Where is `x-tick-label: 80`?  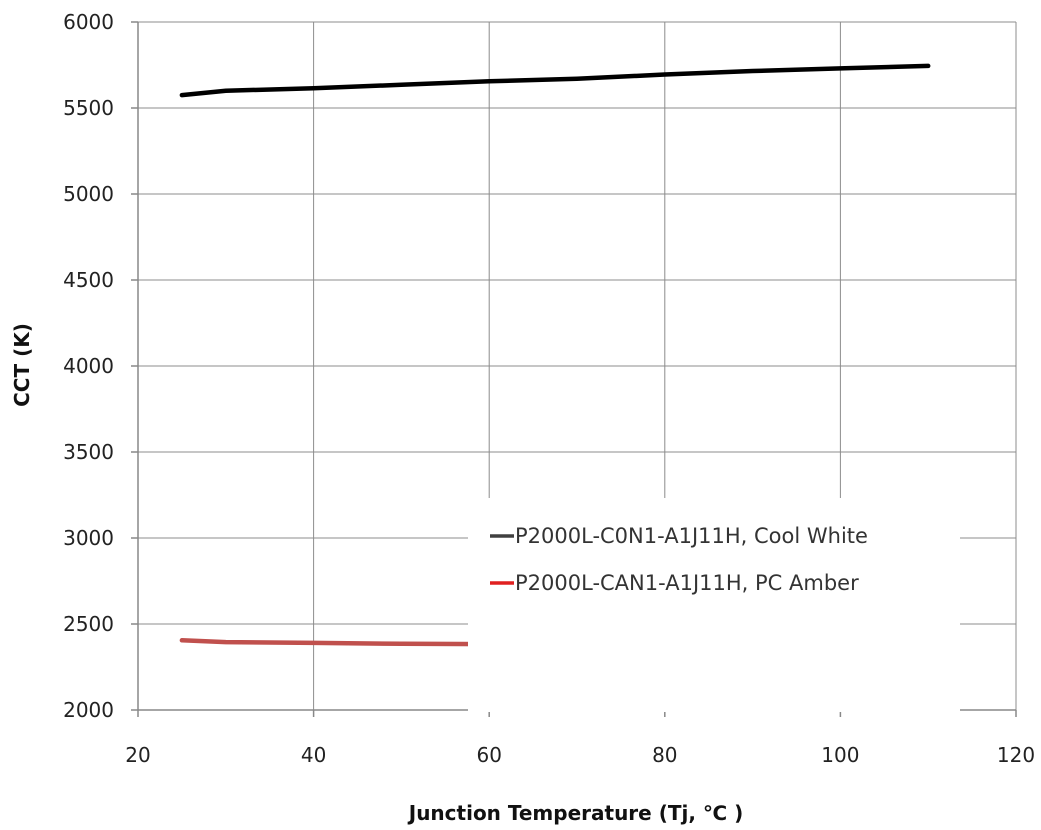 x-tick-label: 80 is located at coordinates (664, 755).